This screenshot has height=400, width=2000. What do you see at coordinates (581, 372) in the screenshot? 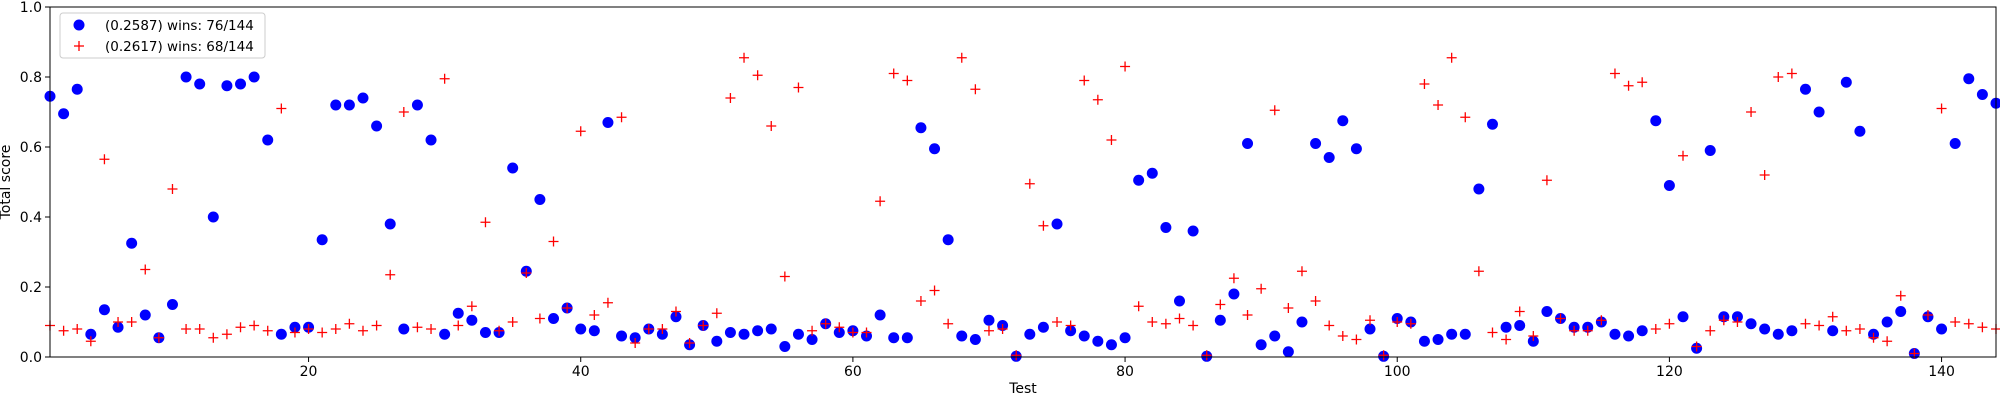
I see `x-tick-label: 40` at bounding box center [581, 372].